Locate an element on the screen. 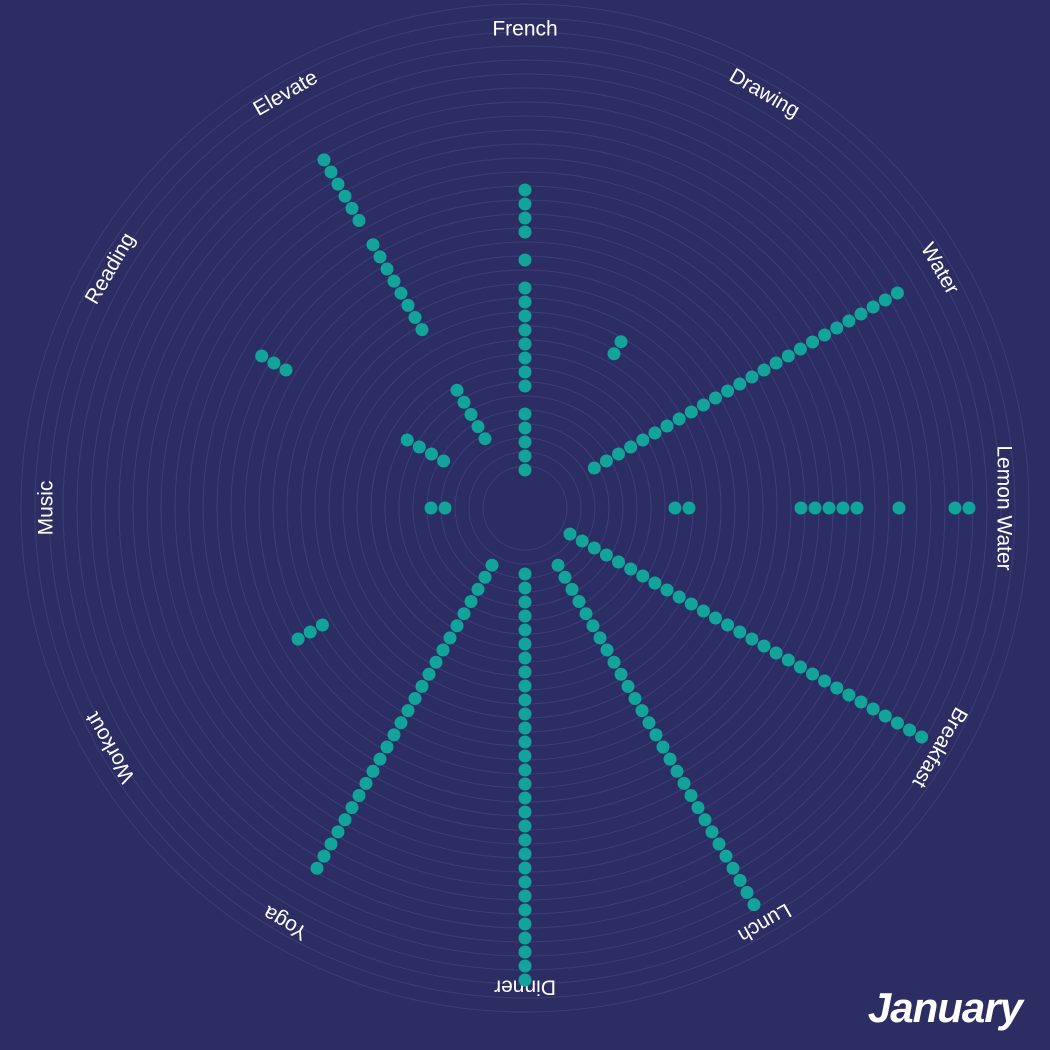 This screenshot has width=1050, height=1050. grid-ring is located at coordinates (525, 508).